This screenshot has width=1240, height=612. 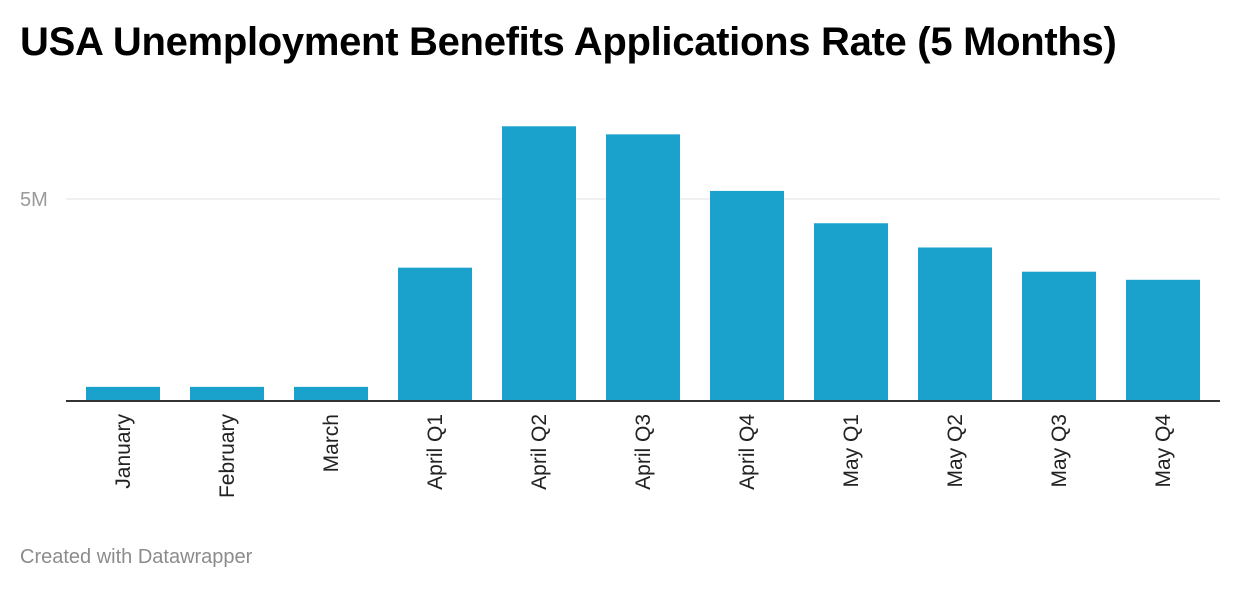 I want to click on bar-january, so click(x=123, y=393).